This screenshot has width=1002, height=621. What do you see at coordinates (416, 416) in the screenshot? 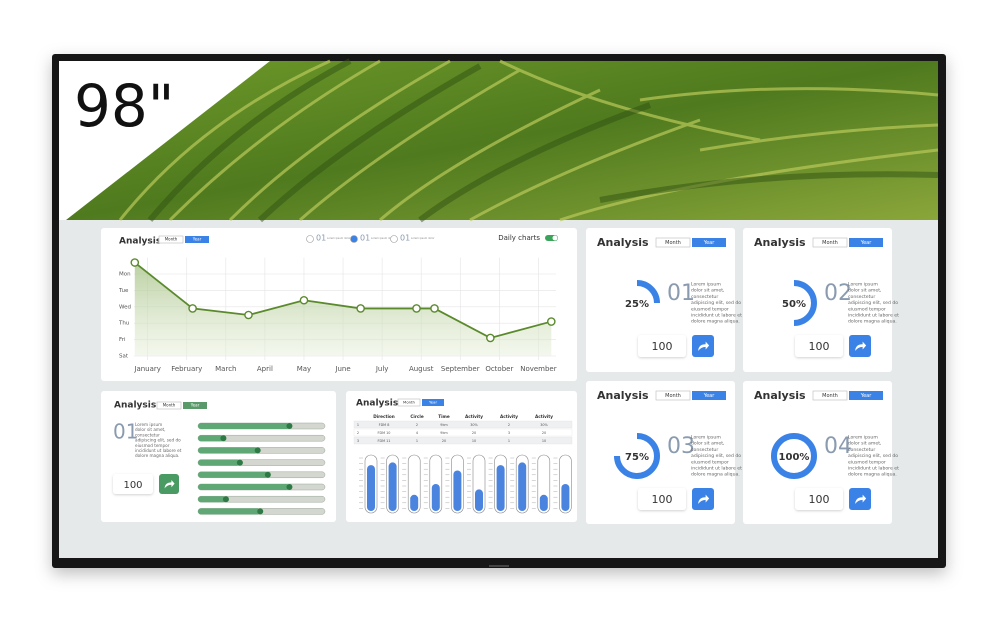
I see `table-header: Circle` at bounding box center [416, 416].